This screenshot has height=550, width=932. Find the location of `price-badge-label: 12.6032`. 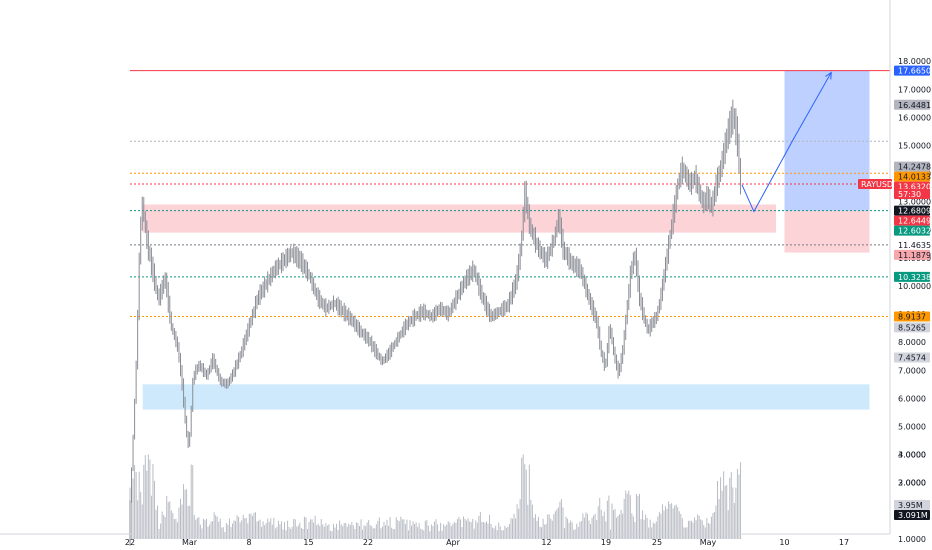

price-badge-label: 12.6032 is located at coordinates (914, 231).